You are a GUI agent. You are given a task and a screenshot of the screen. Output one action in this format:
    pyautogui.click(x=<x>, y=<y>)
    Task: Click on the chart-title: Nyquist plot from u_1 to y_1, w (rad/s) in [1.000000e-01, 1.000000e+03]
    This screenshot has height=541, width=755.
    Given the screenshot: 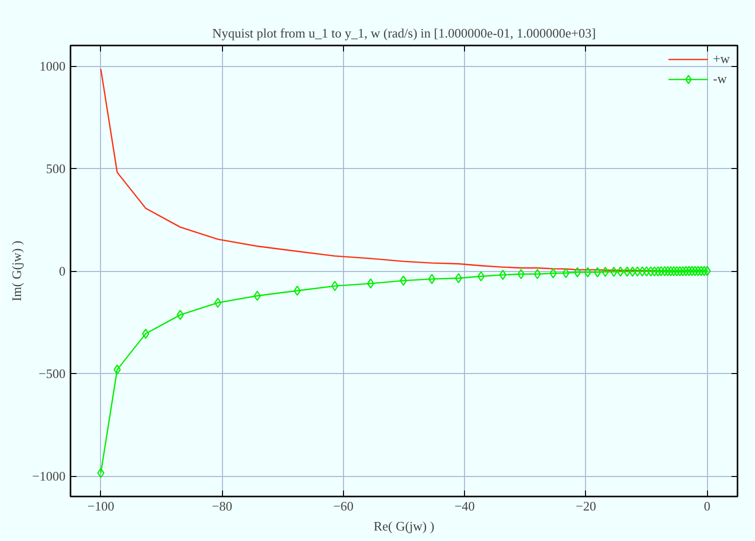 What is the action you would take?
    pyautogui.click(x=404, y=33)
    